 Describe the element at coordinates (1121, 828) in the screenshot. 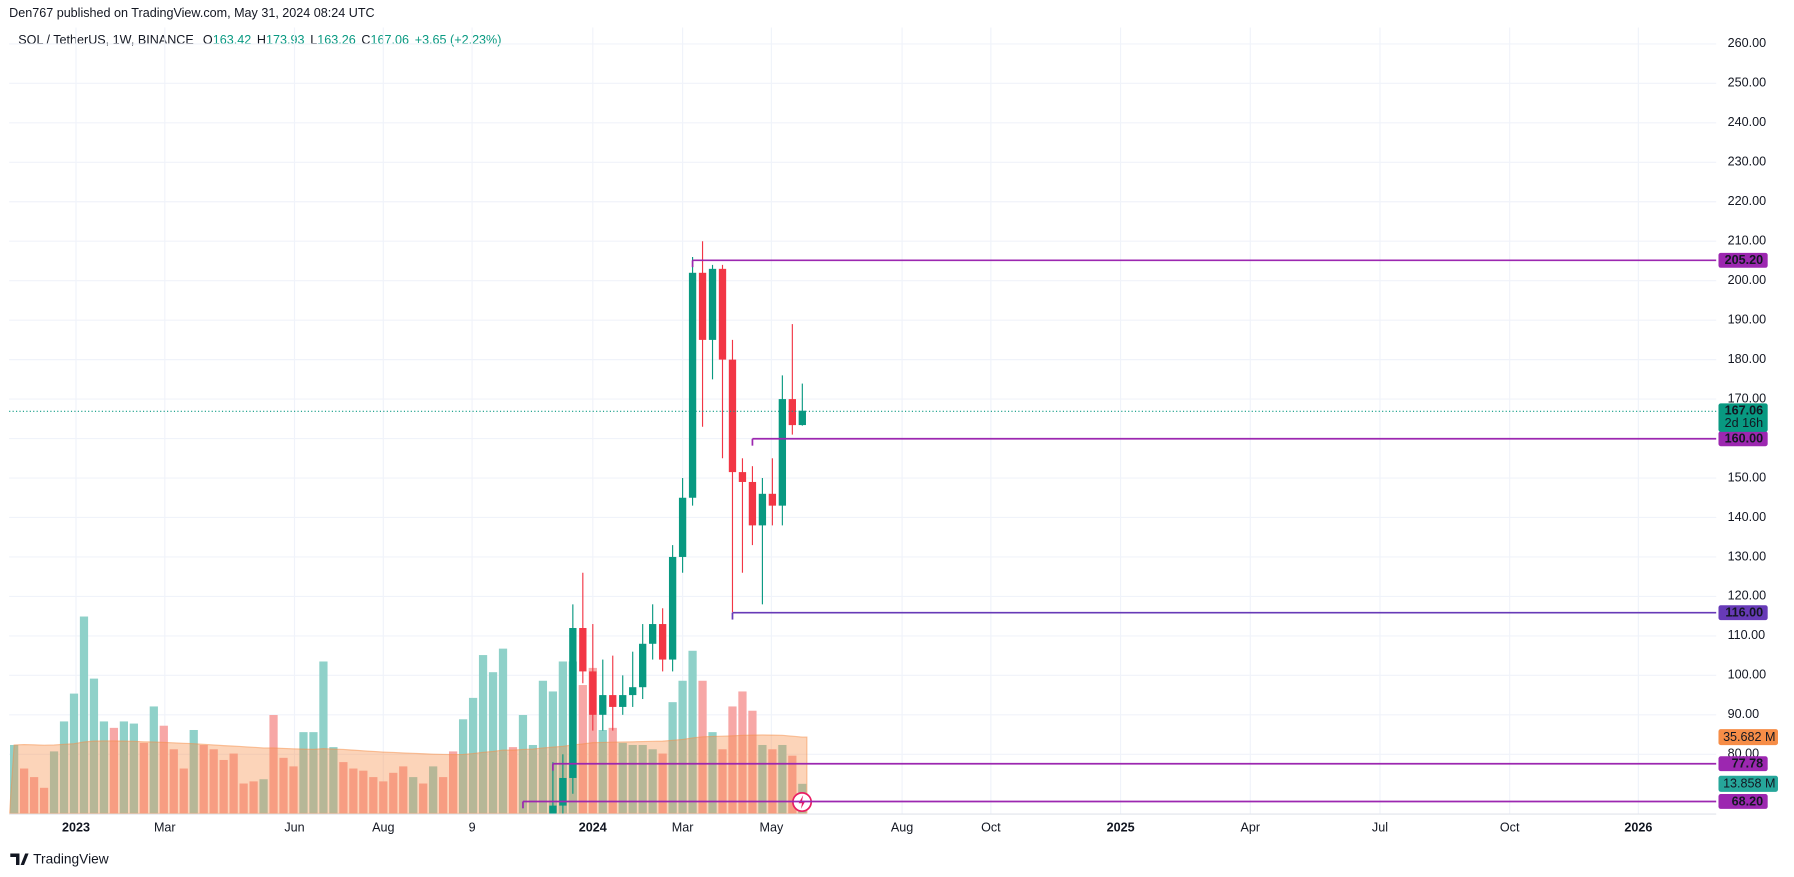

I see `x-tick-label: 2025` at that location.